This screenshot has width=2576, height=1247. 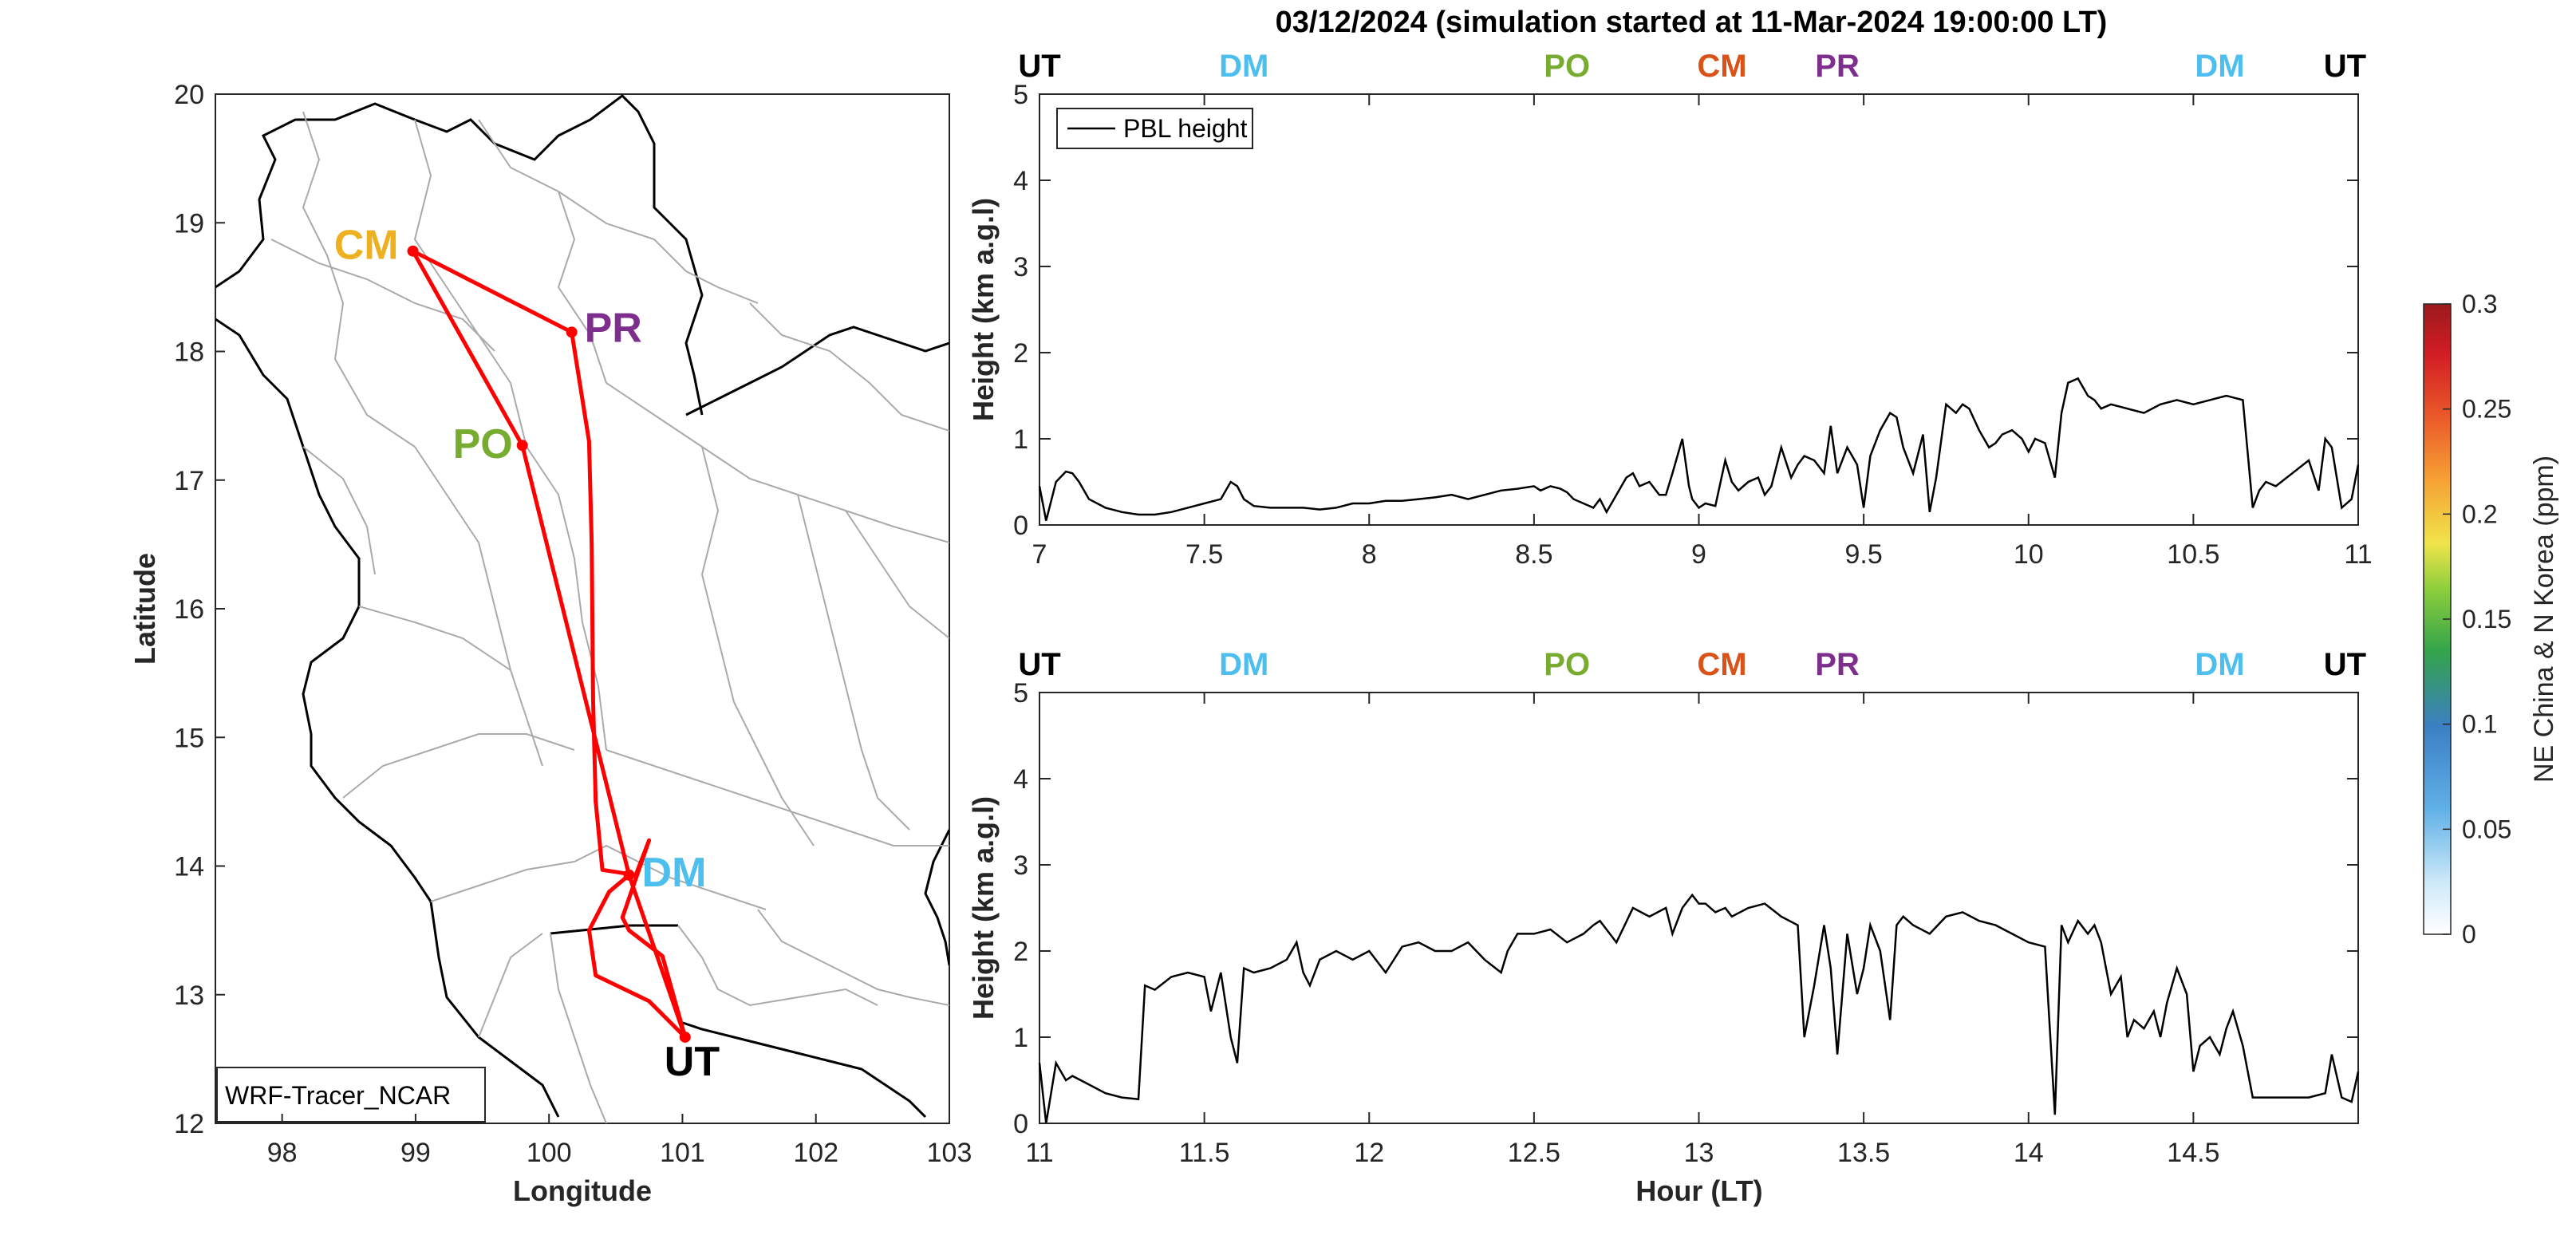 I want to click on map-y-tick-label: 12, so click(x=189, y=1124).